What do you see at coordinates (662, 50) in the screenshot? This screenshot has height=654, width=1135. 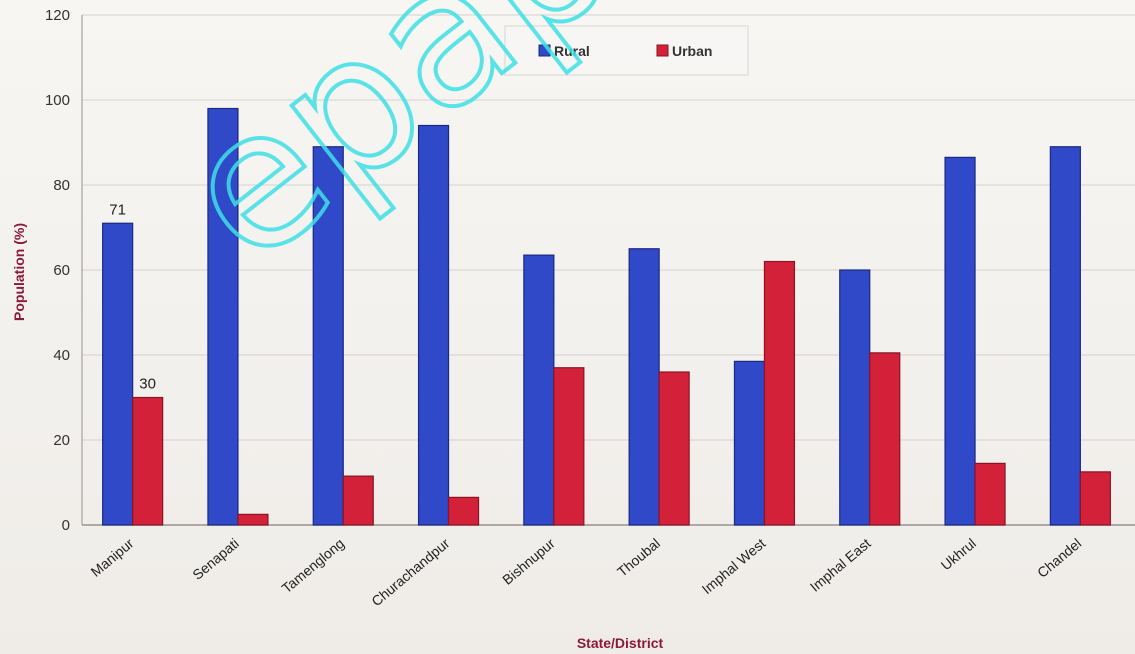 I see `legend-swatch-urban` at bounding box center [662, 50].